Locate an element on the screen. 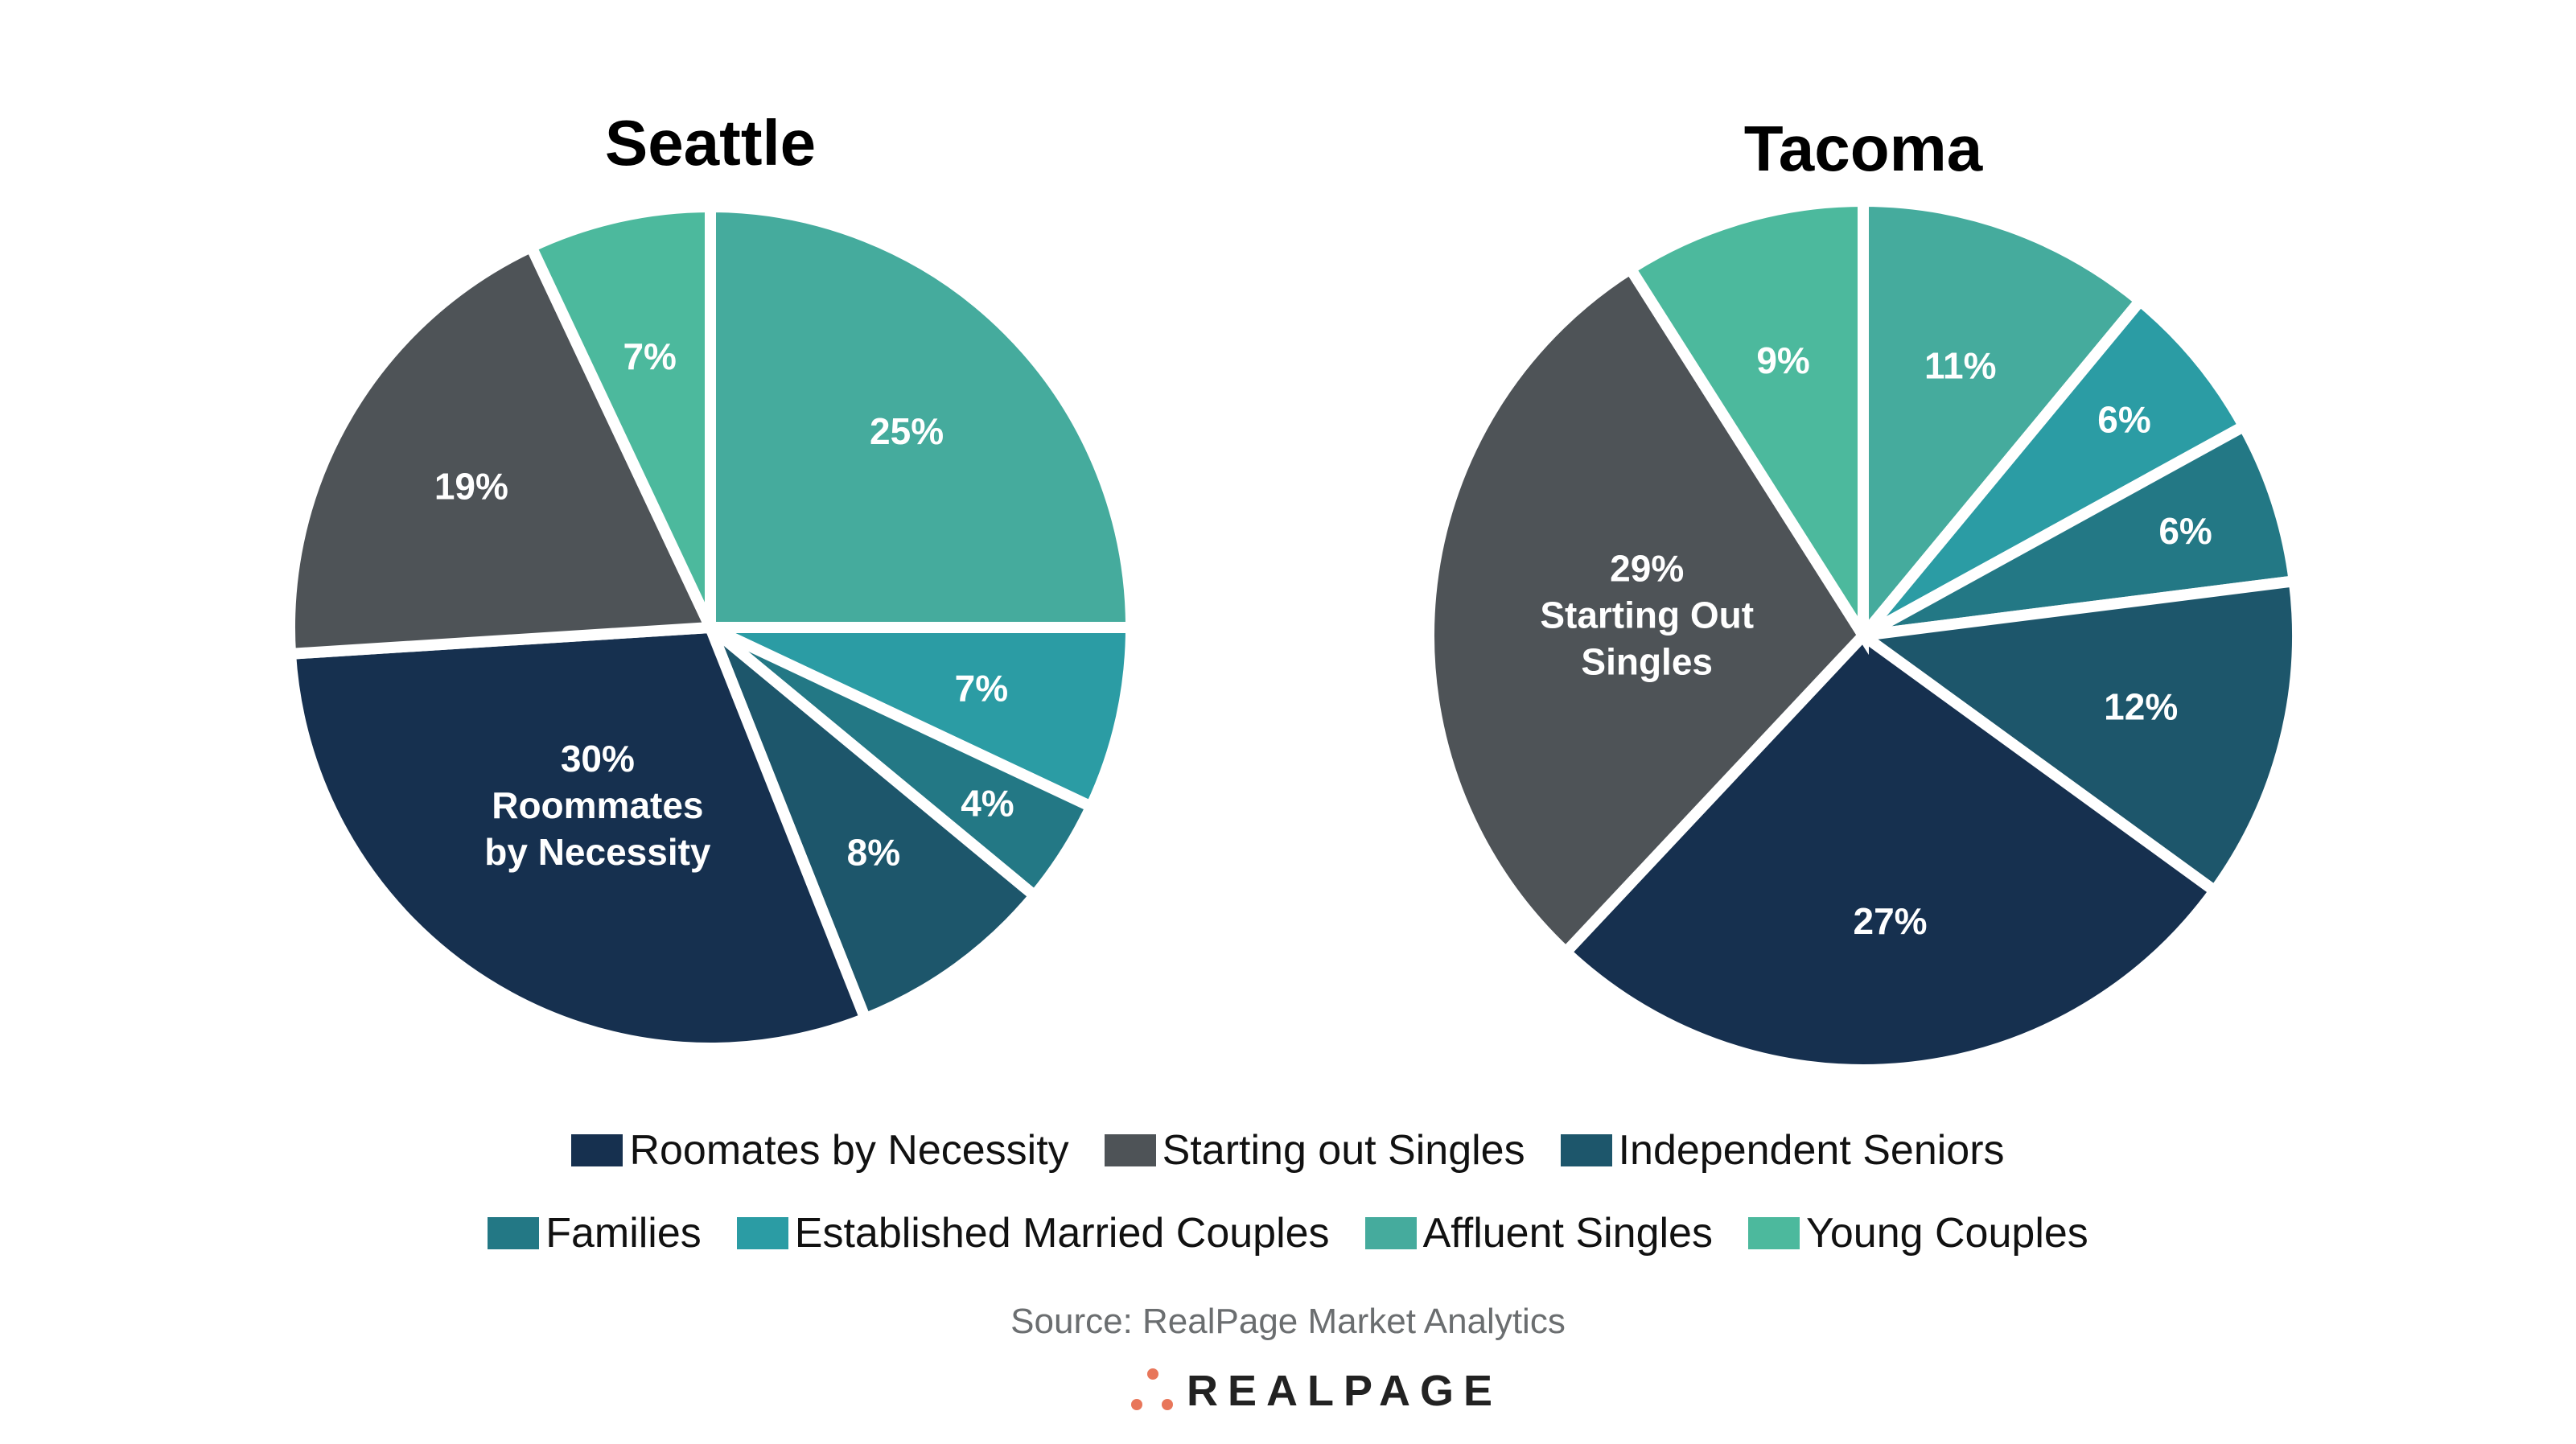 The height and width of the screenshot is (1444, 2576). legend-label: Established Married Couples is located at coordinates (1062, 1233).